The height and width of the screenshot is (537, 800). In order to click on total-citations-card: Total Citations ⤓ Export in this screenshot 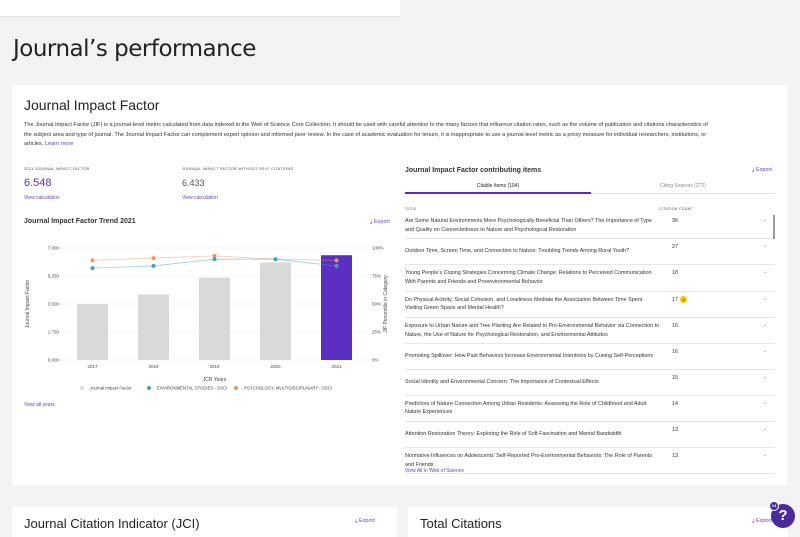, I will do `click(598, 522)`.